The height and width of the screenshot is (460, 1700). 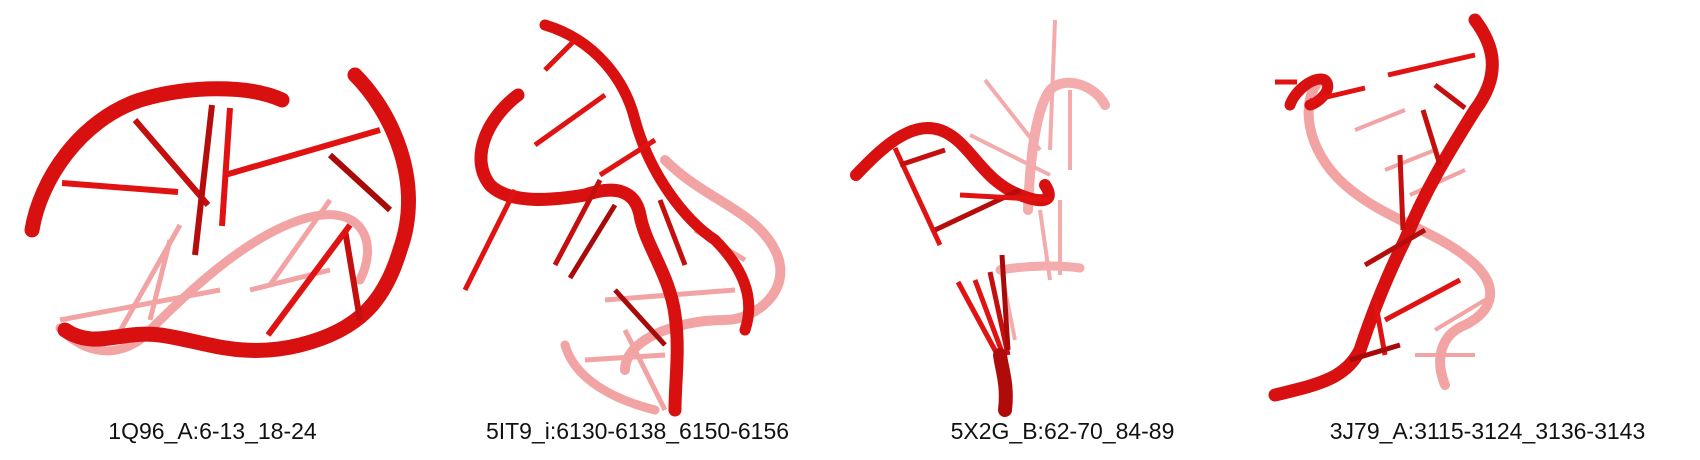 I want to click on structure-label: 5X2G_B:62-70_84-89, so click(x=1062, y=431).